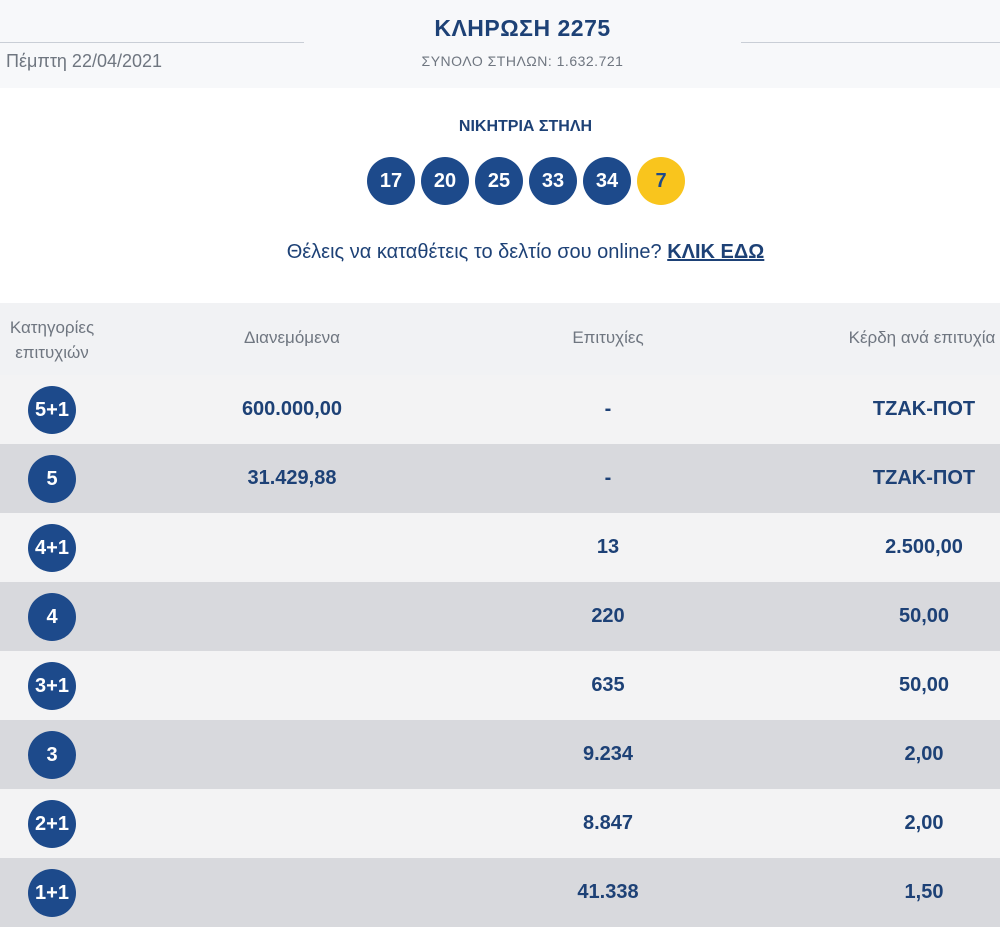 This screenshot has height=932, width=1000. Describe the element at coordinates (607, 181) in the screenshot. I see `number-ball: 34` at that location.